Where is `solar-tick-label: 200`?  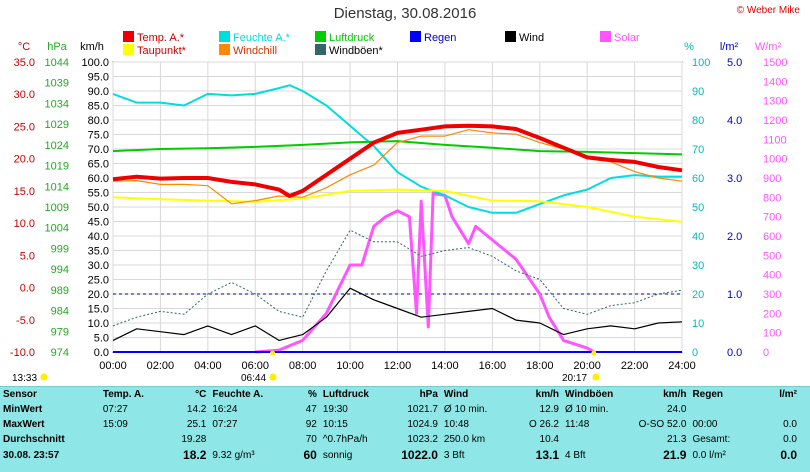
solar-tick-label: 200 is located at coordinates (772, 314).